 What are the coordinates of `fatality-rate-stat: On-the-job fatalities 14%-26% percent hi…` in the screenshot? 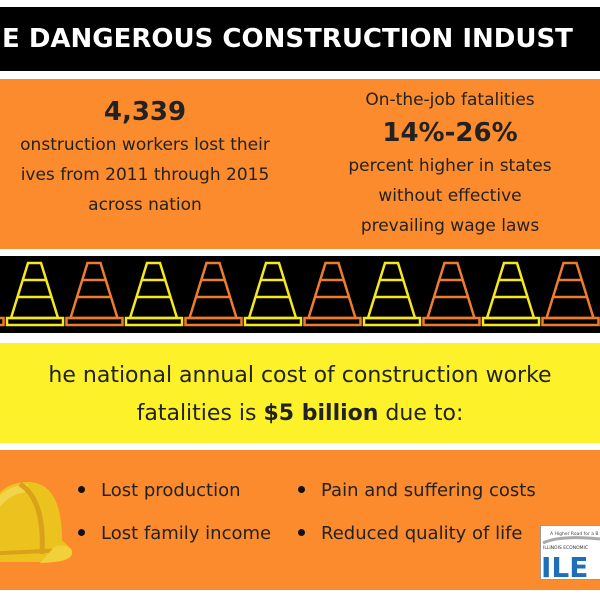 It's located at (450, 163).